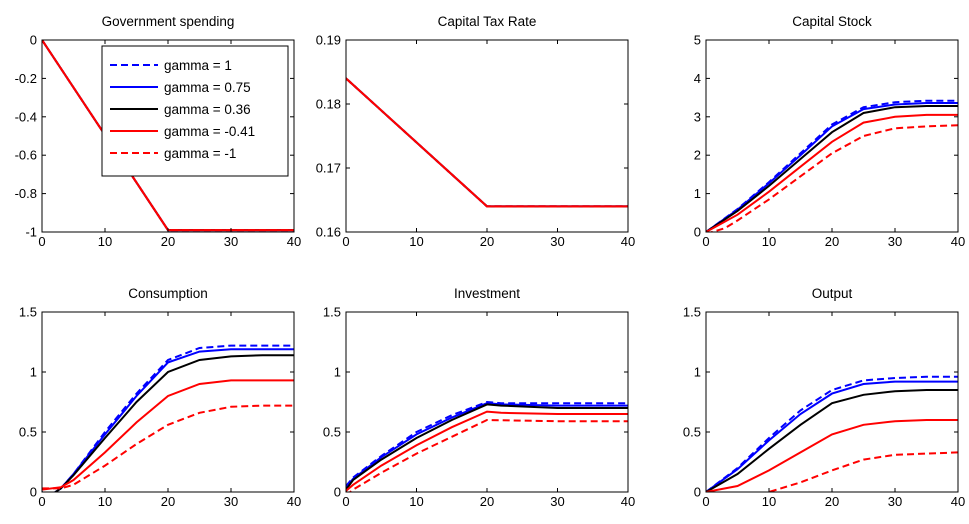 The image size is (969, 524). I want to click on legend-label: gamma = 0.36, so click(207, 109).